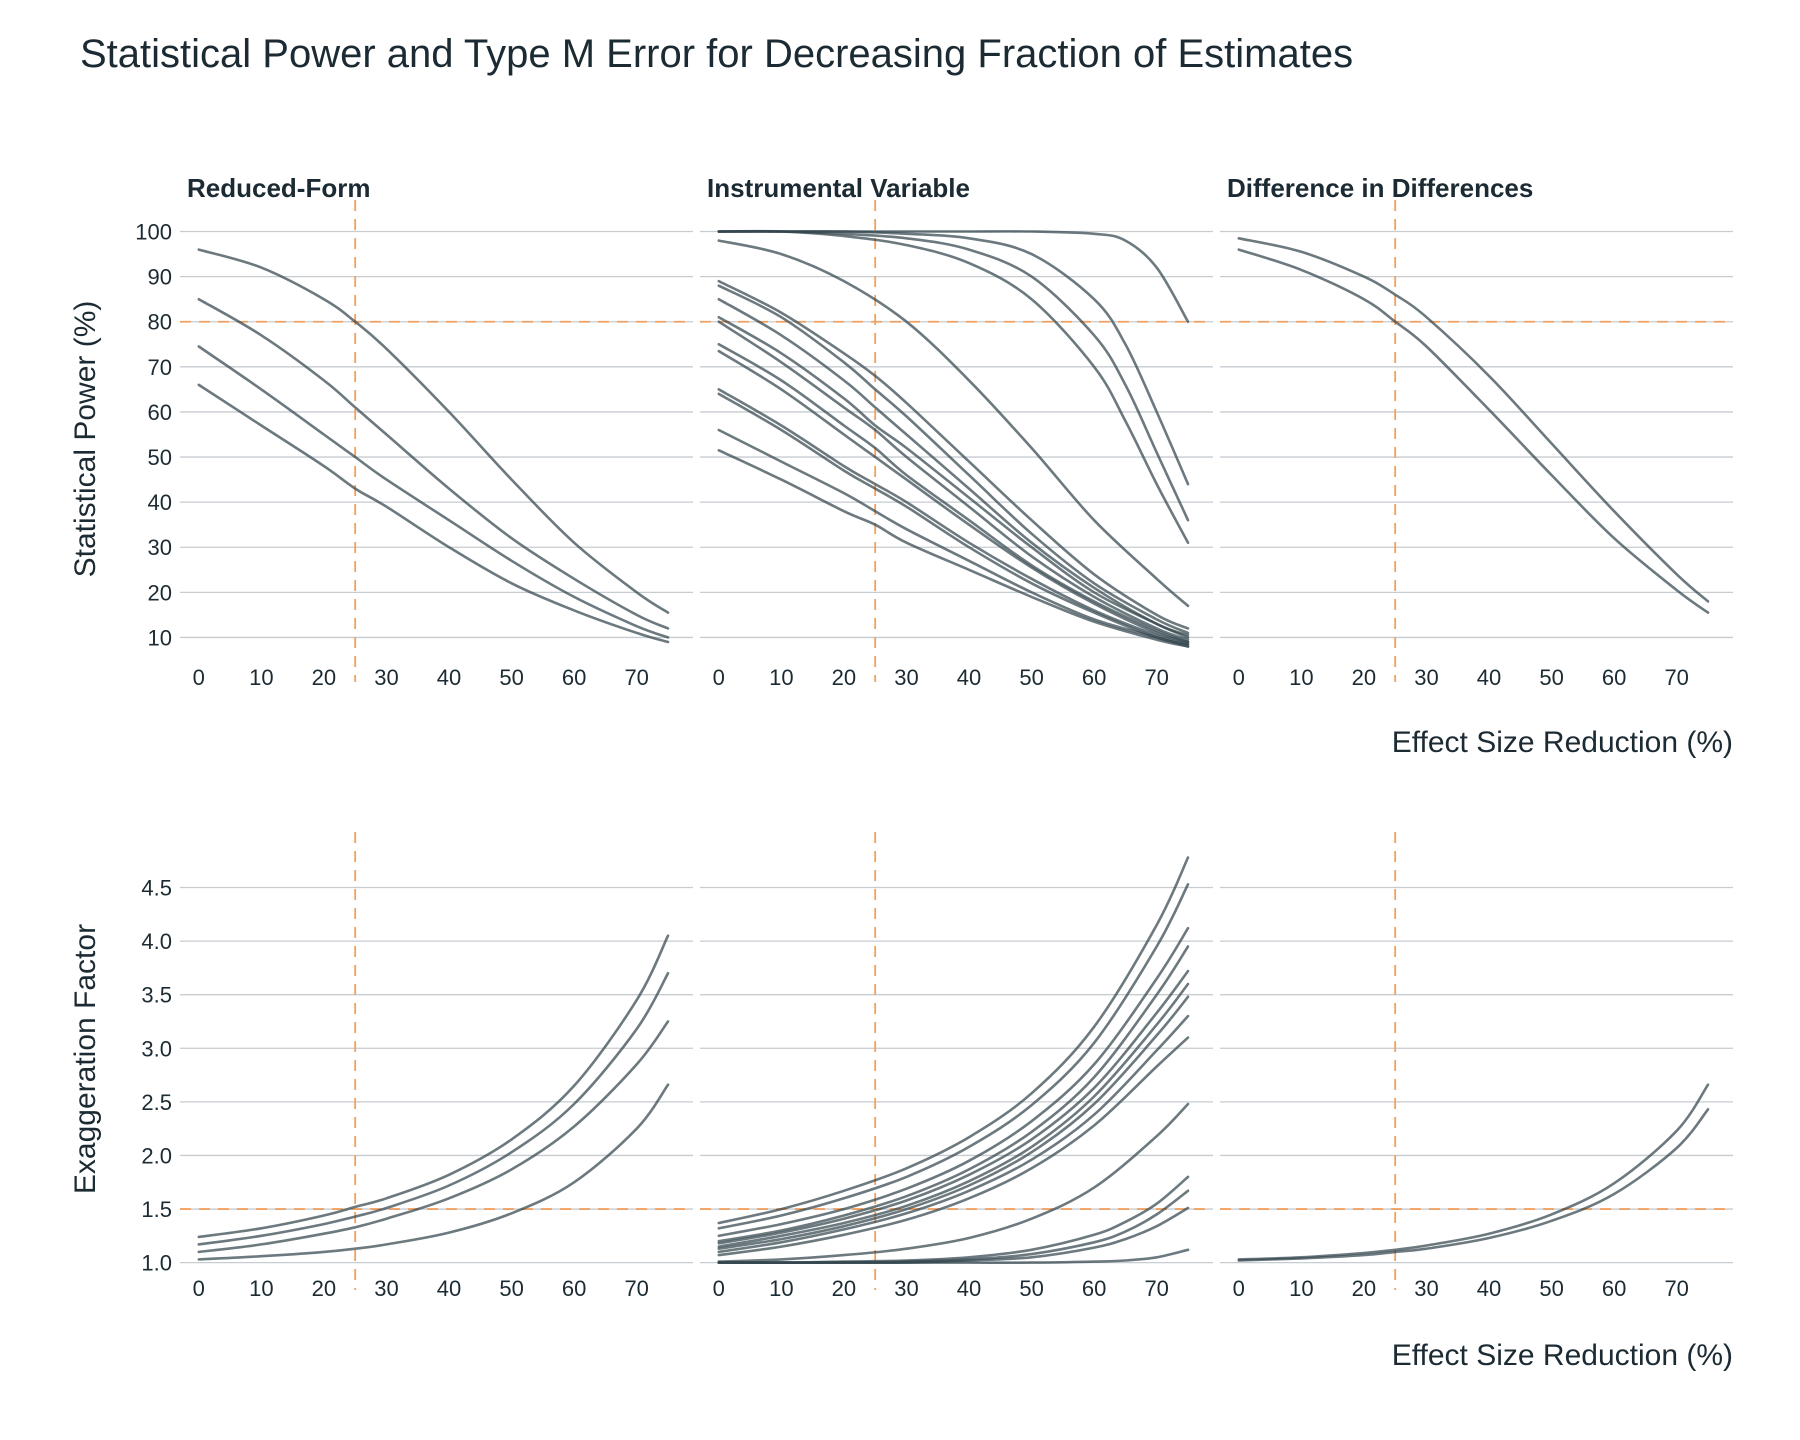  Describe the element at coordinates (160, 457) in the screenshot. I see `y-tick-label: 50` at that location.